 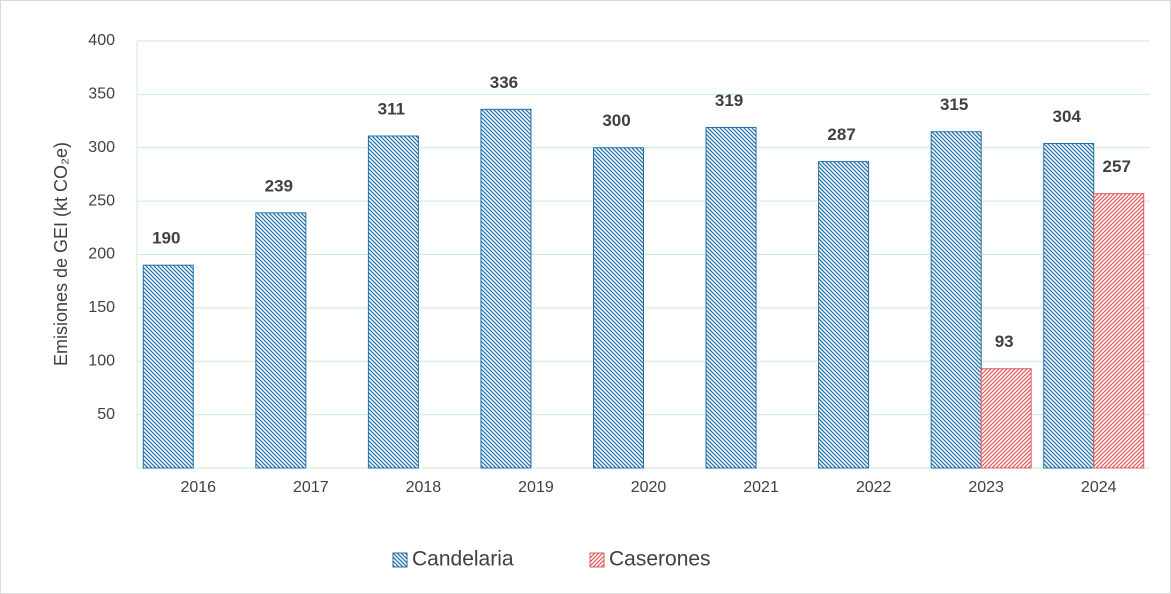 I want to click on y-tick-label: 100, so click(x=101, y=360).